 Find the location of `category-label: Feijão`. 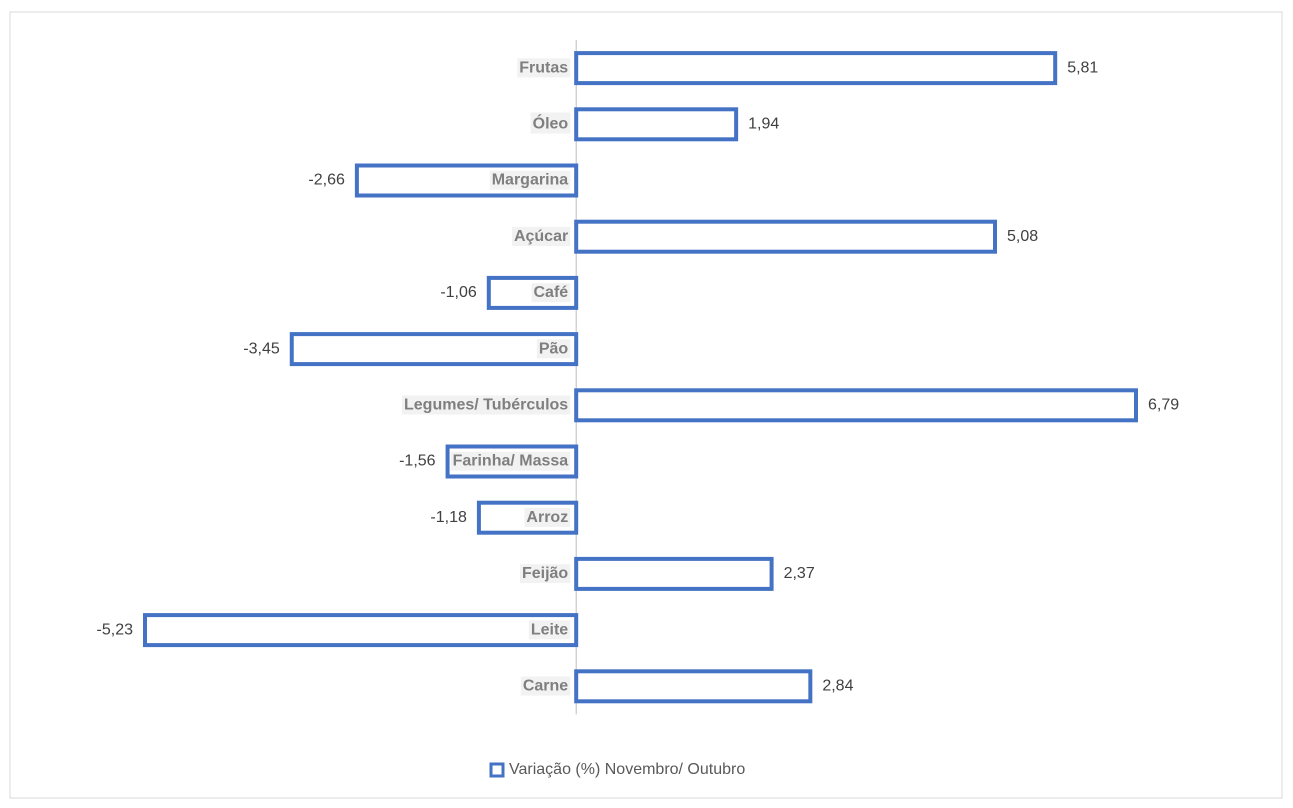

category-label: Feijão is located at coordinates (545, 573).